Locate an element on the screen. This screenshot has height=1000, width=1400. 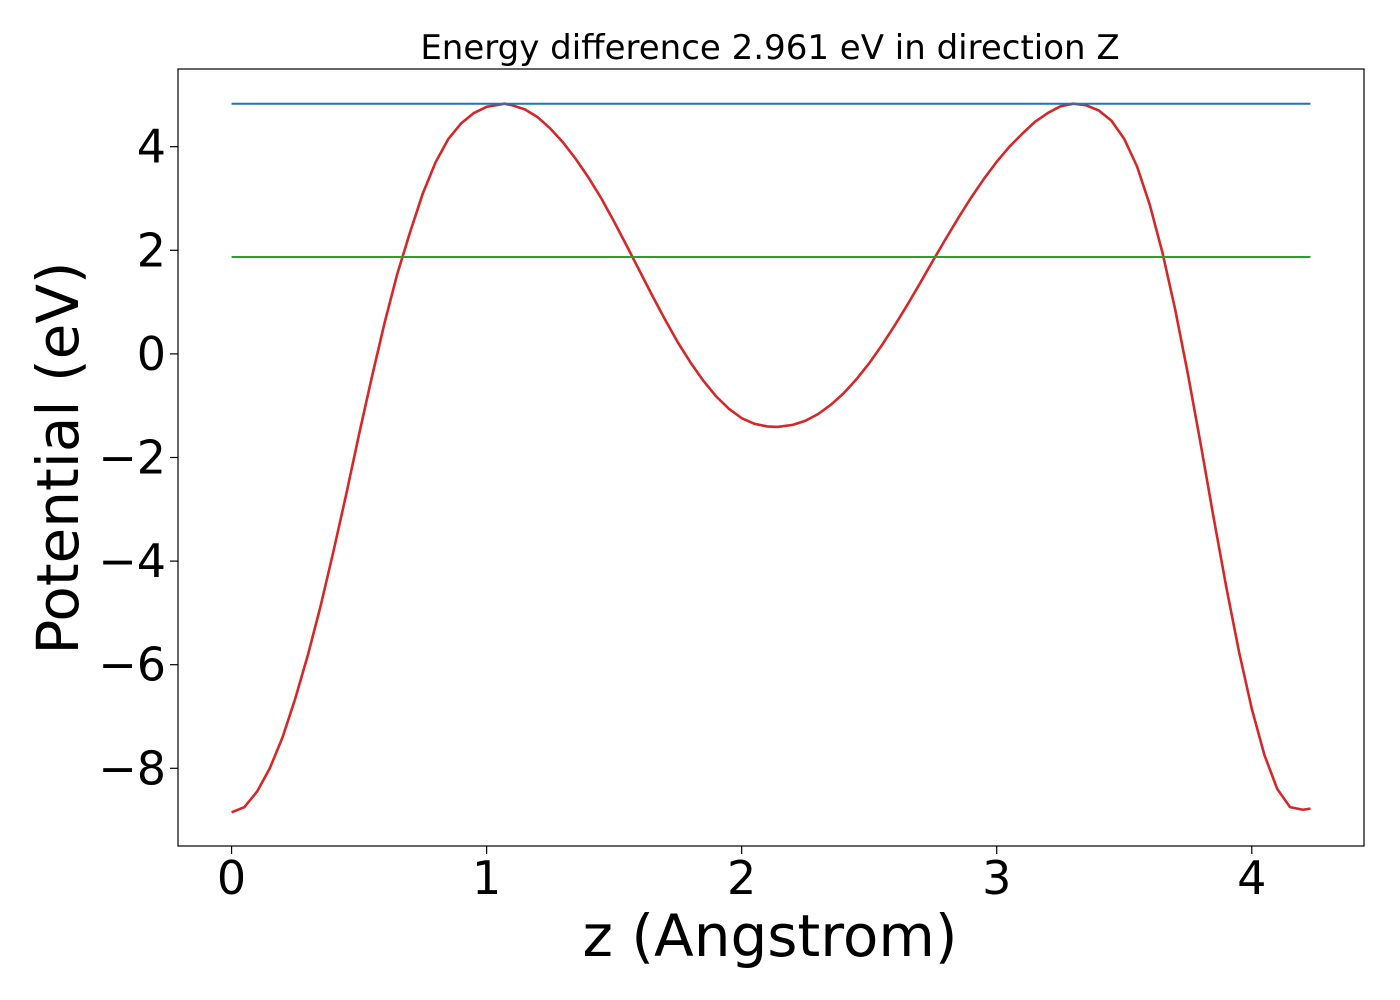
x-tick-label: 1 is located at coordinates (486, 878).